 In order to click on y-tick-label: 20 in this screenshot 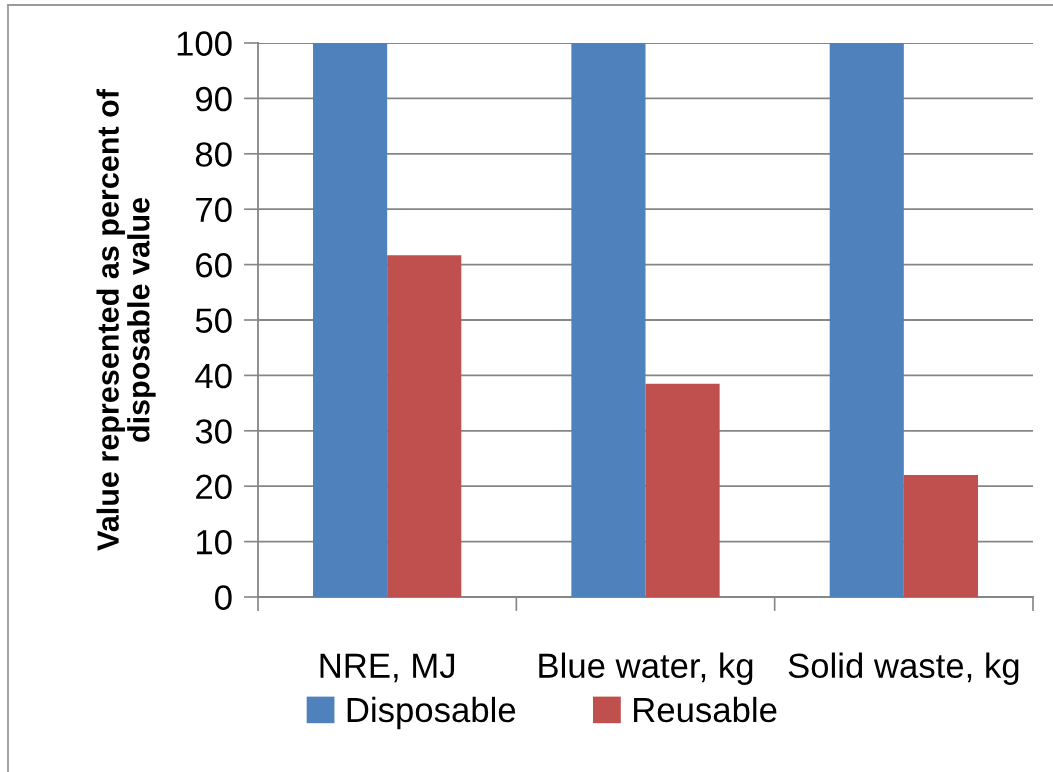, I will do `click(214, 487)`.